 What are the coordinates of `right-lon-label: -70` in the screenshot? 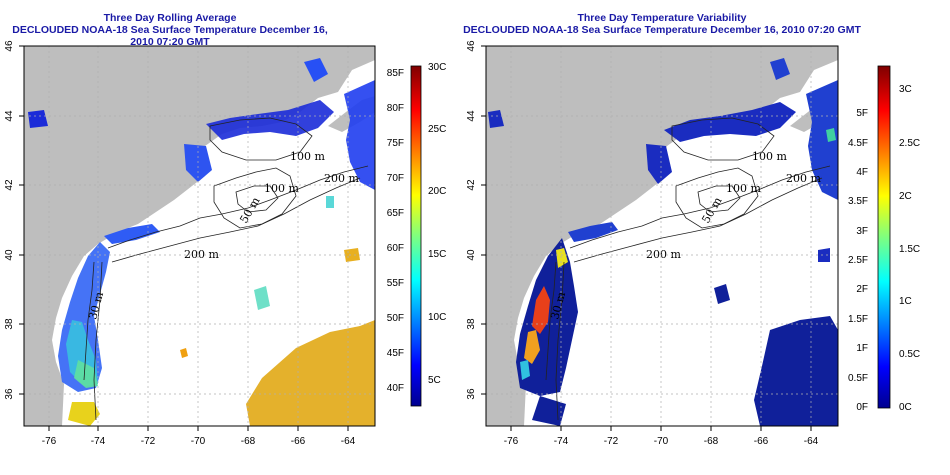 It's located at (661, 441).